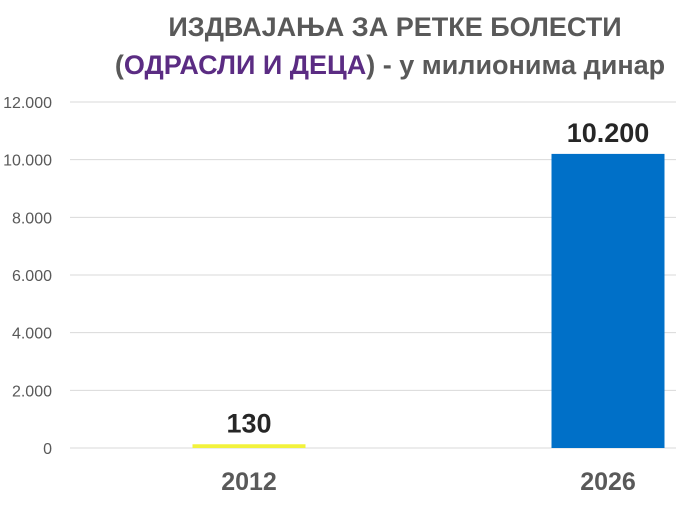 The image size is (676, 506). What do you see at coordinates (249, 446) in the screenshot?
I see `bar-2012` at bounding box center [249, 446].